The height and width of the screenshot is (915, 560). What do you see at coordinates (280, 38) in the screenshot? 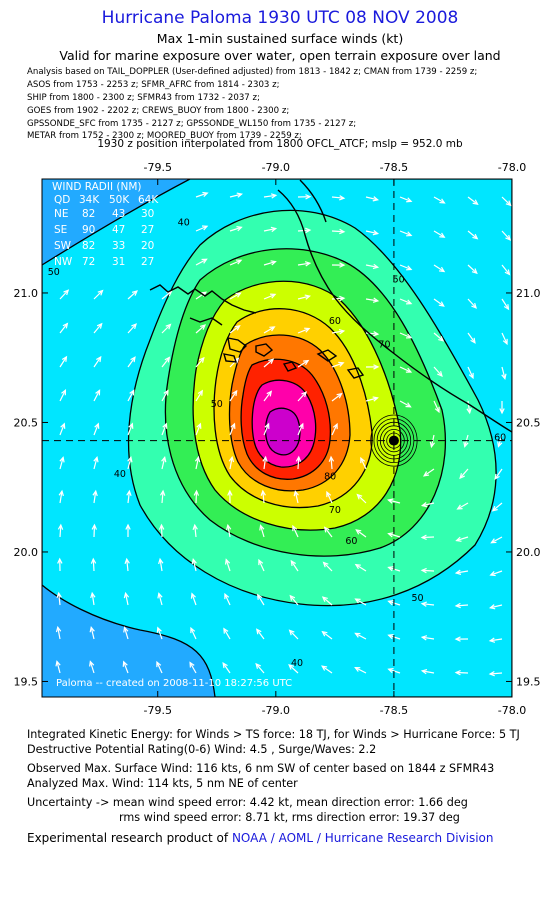
I see `map-subtitle-1: Max 1-min sustained surface winds (kt)` at bounding box center [280, 38].